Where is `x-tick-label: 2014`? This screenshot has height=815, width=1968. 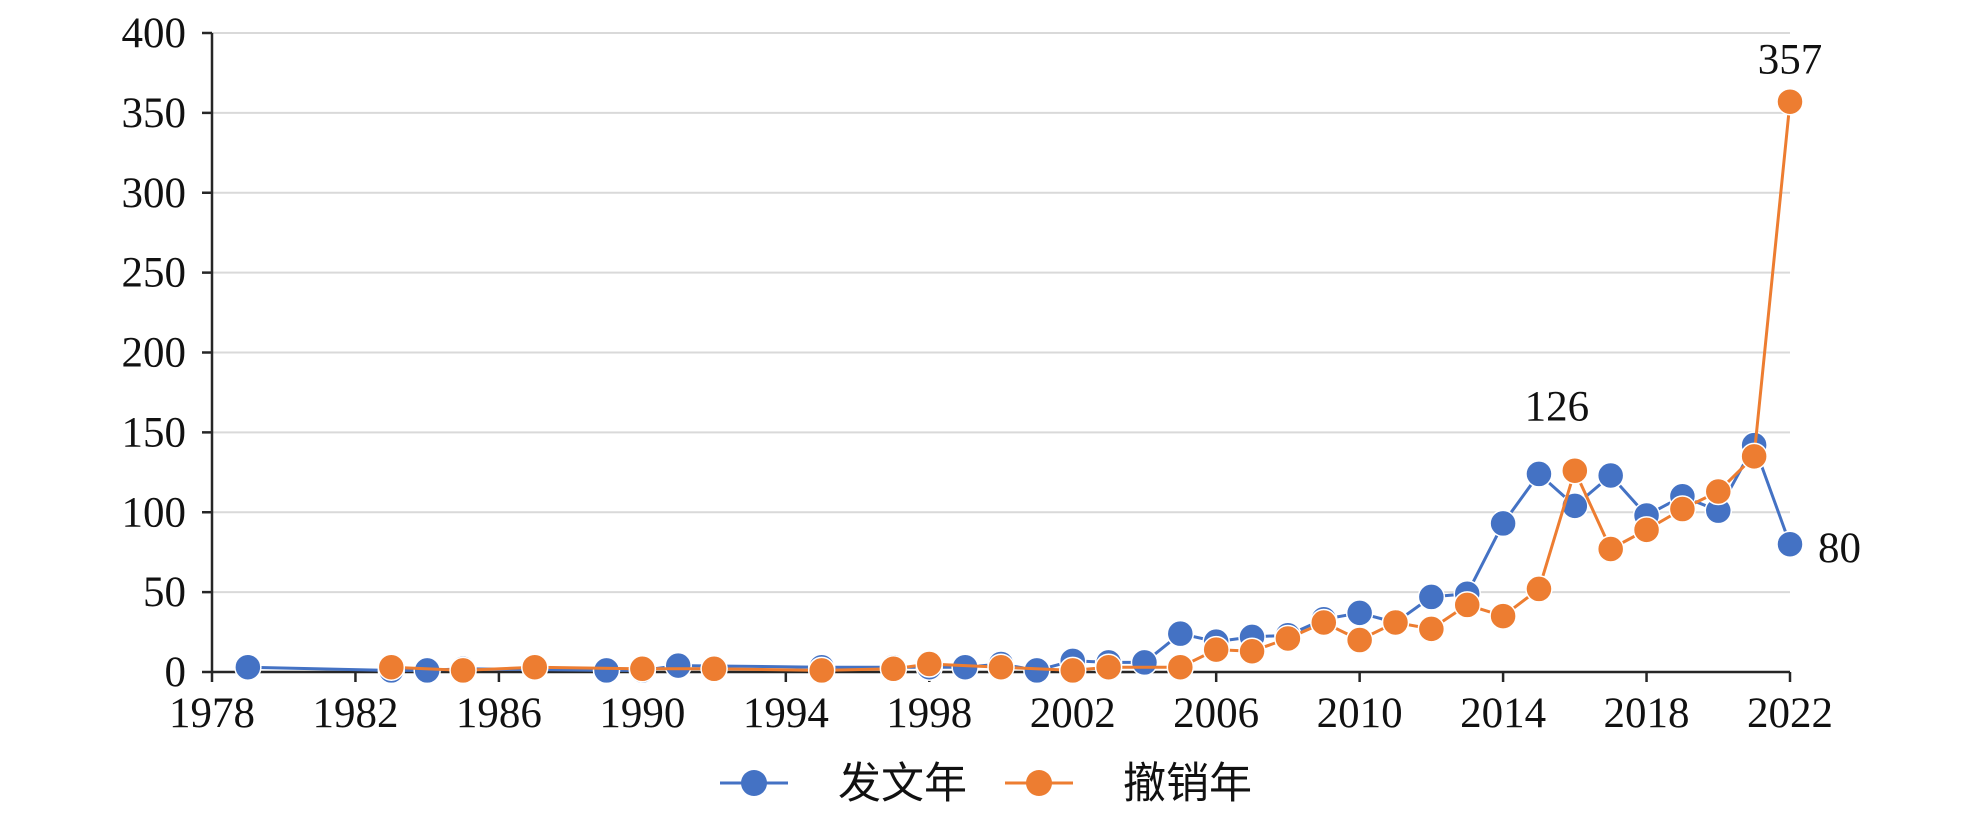 x-tick-label: 2014 is located at coordinates (1503, 713).